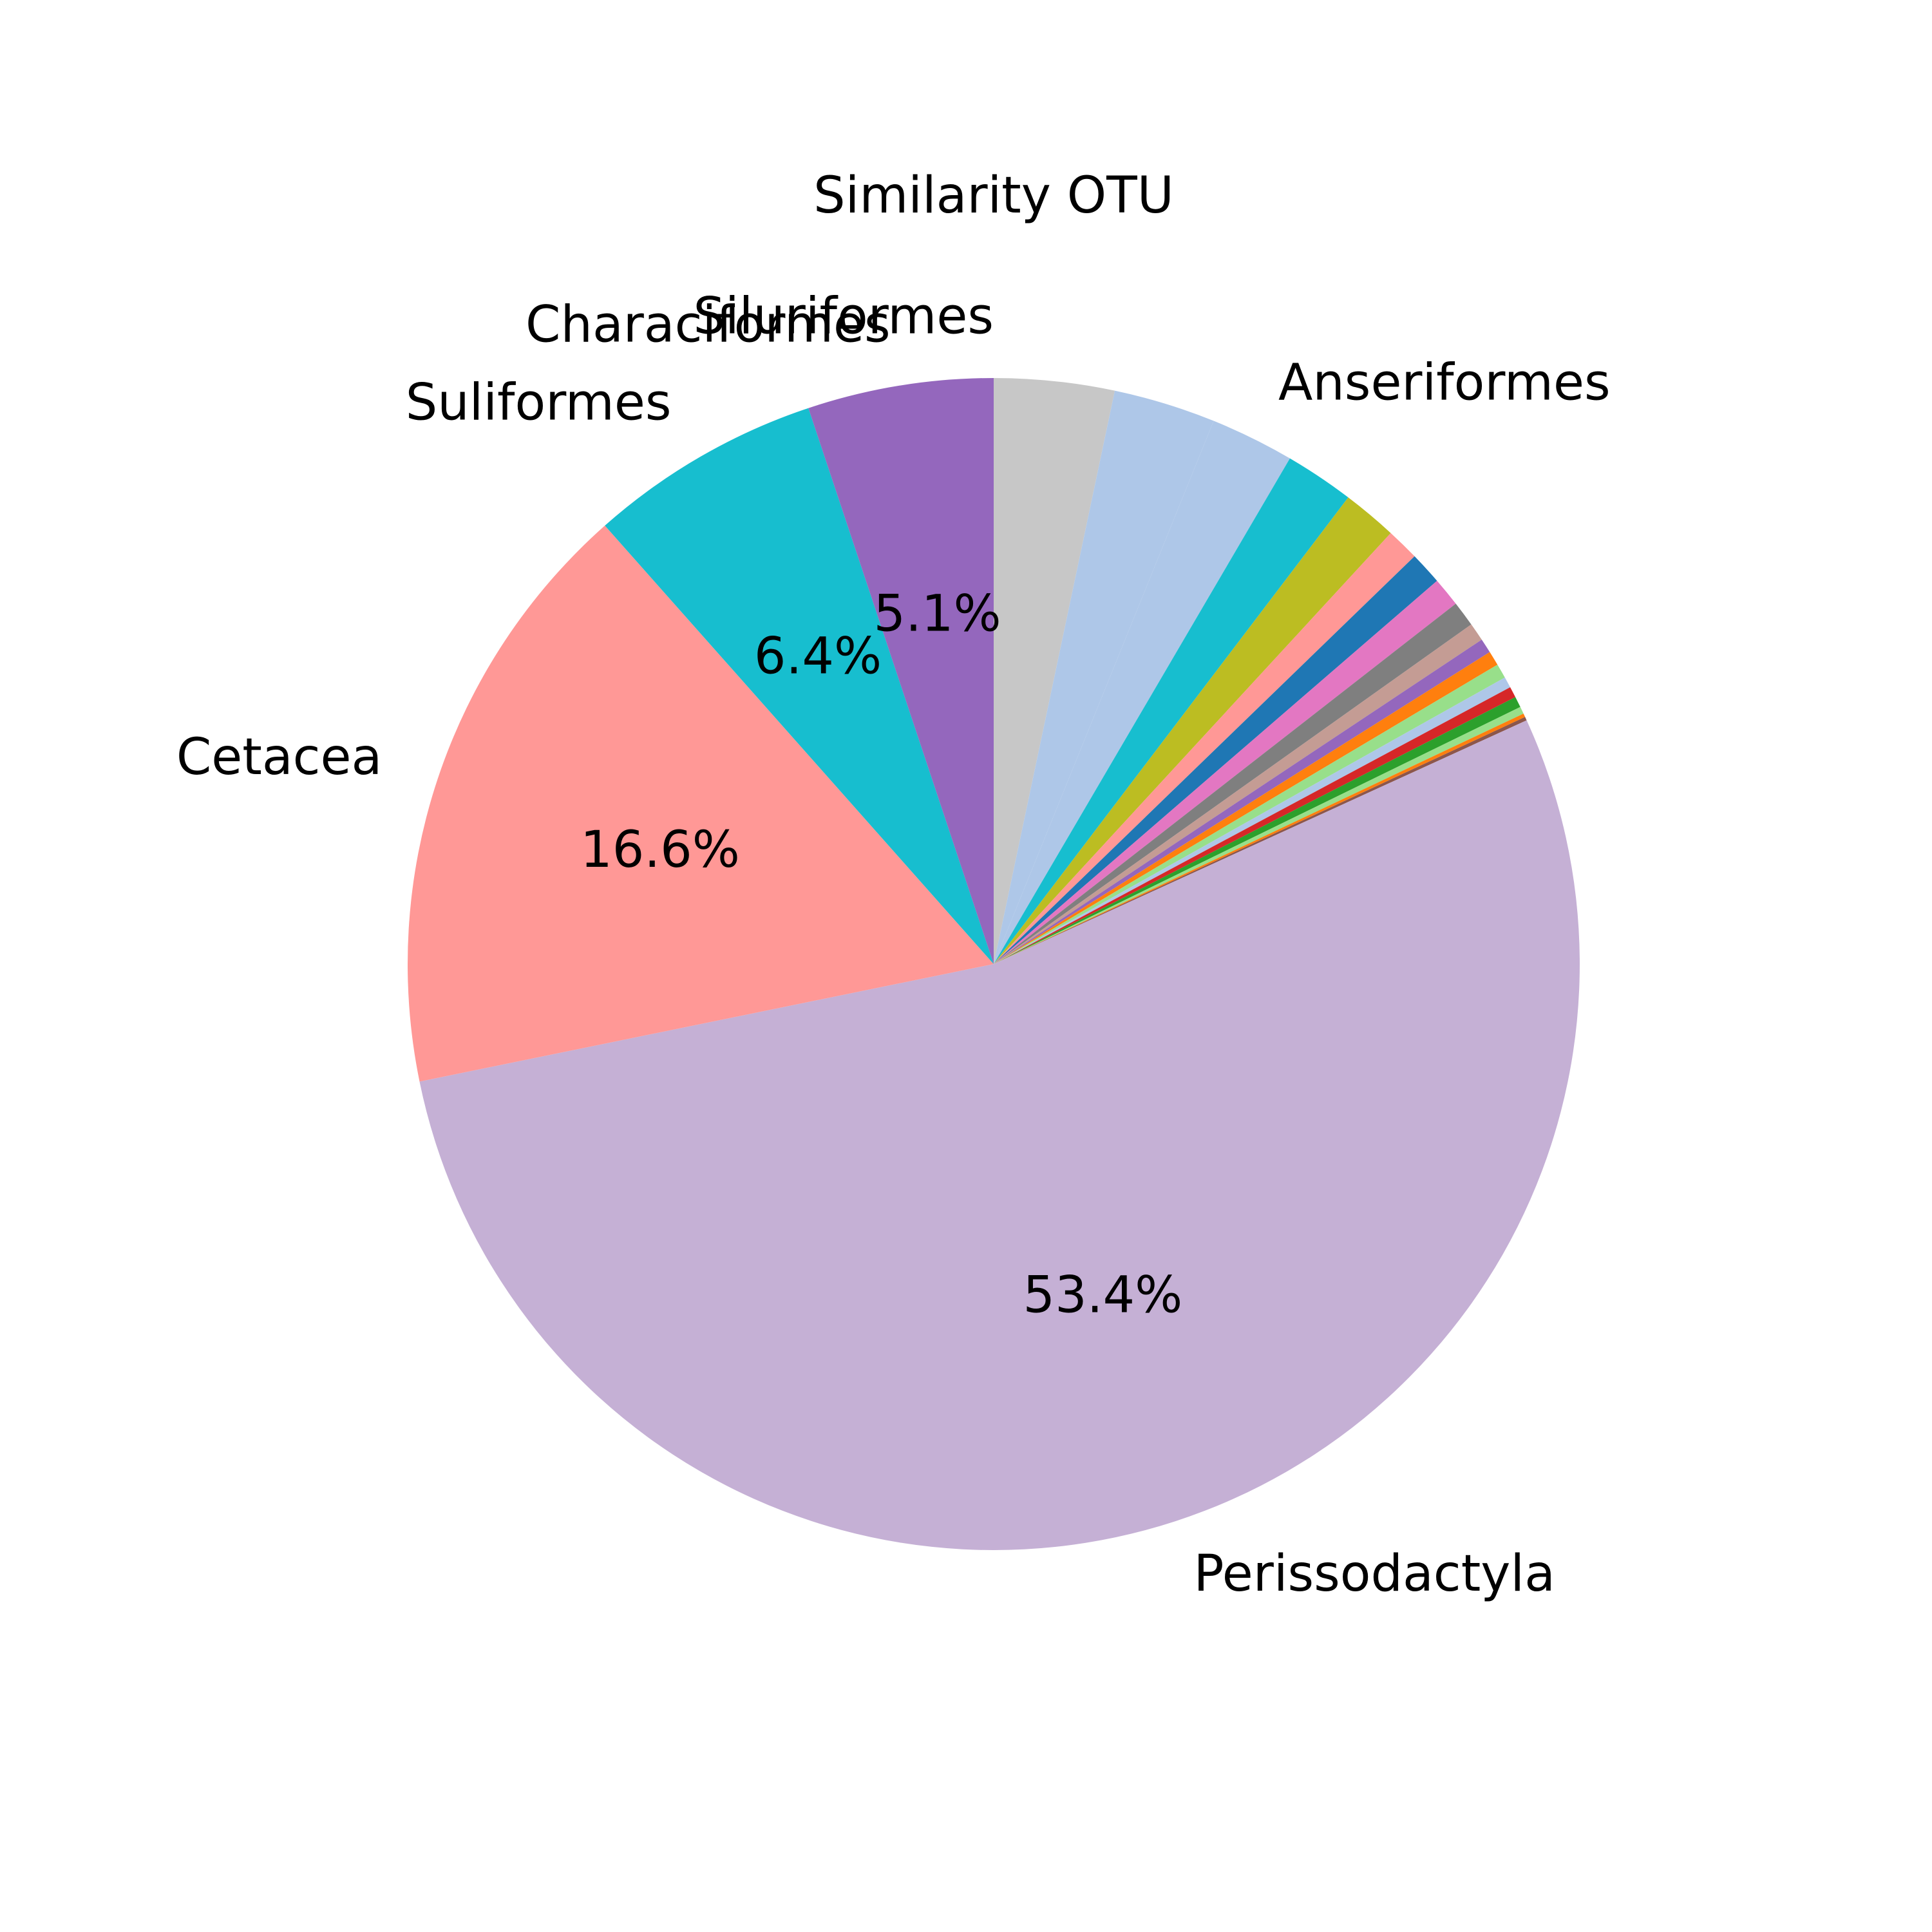 This screenshot has width=1932, height=1932. I want to click on slice-label-characiformes: Characiformes, so click(709, 325).